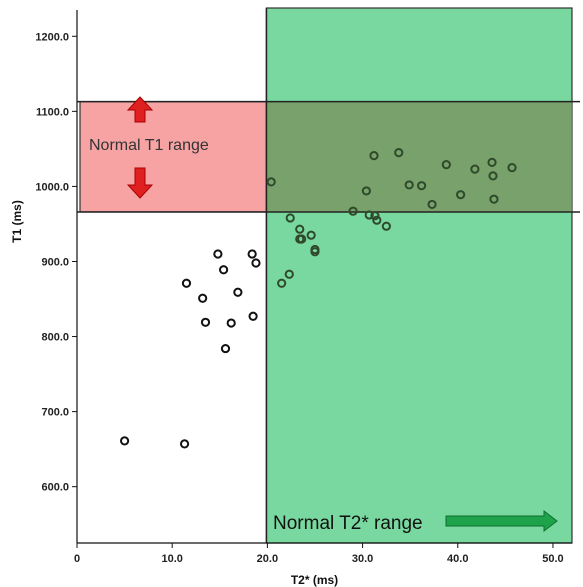 The width and height of the screenshot is (583, 587). Describe the element at coordinates (55, 488) in the screenshot. I see `y-tick-label: 600.0` at that location.